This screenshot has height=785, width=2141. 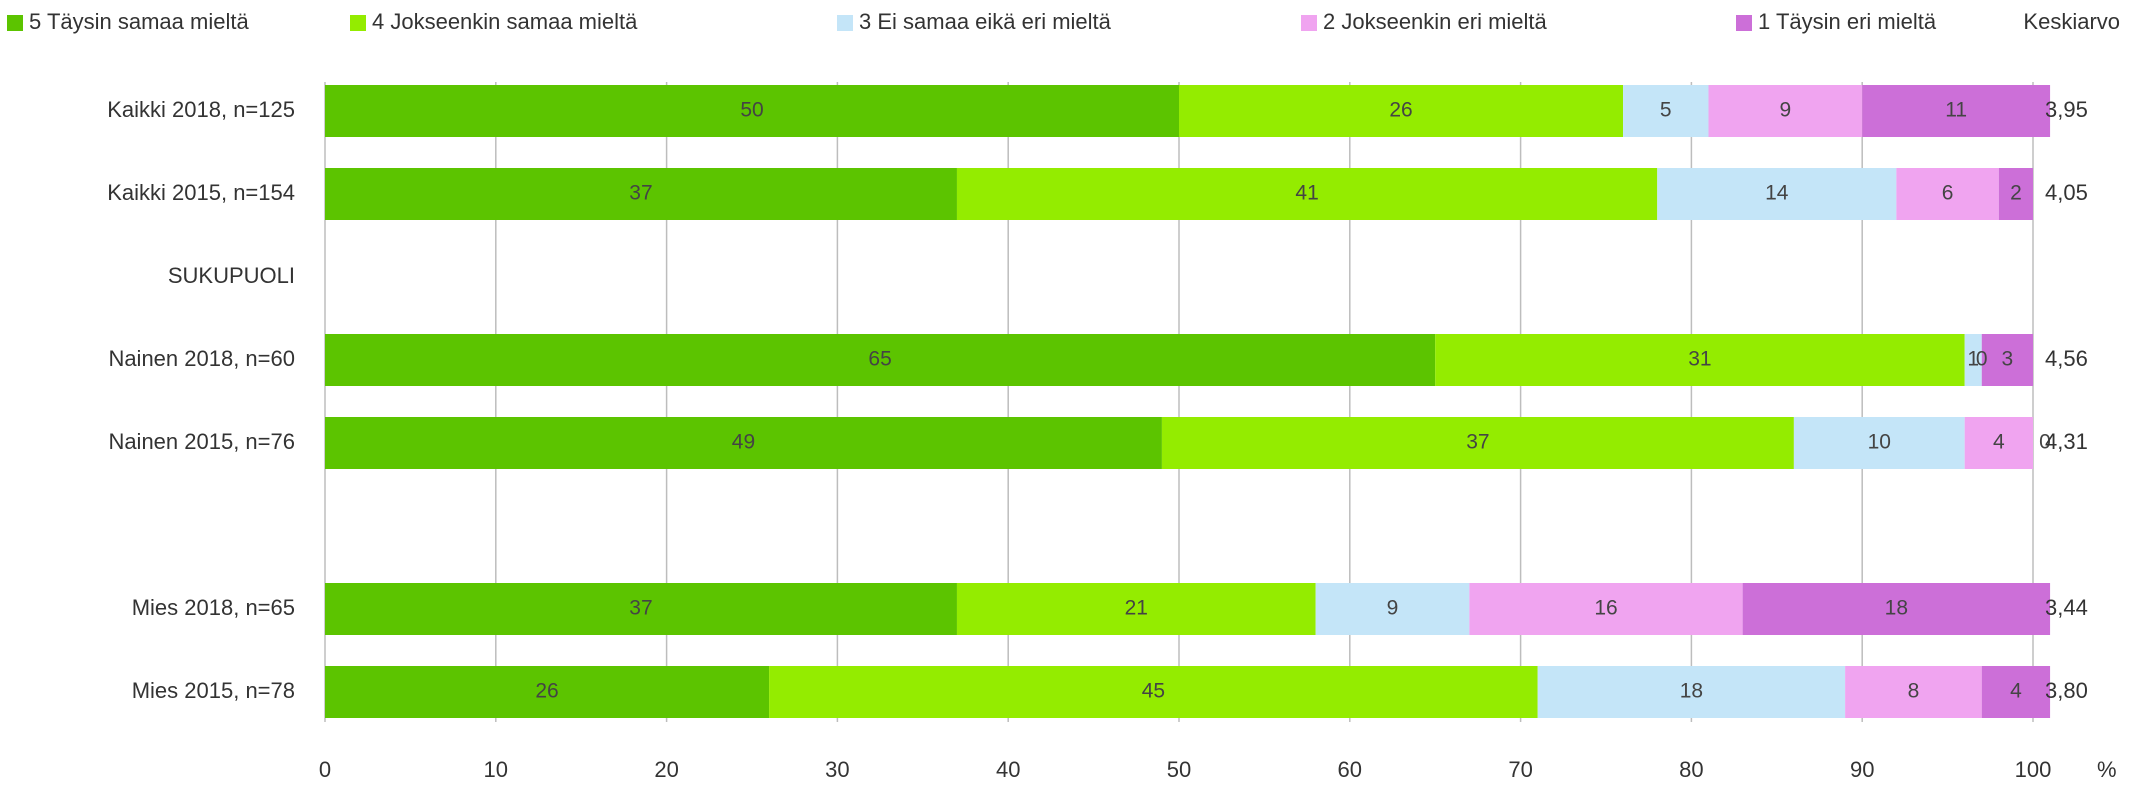 What do you see at coordinates (213, 607) in the screenshot?
I see `y-tick-label: Mies 2018, n=65` at bounding box center [213, 607].